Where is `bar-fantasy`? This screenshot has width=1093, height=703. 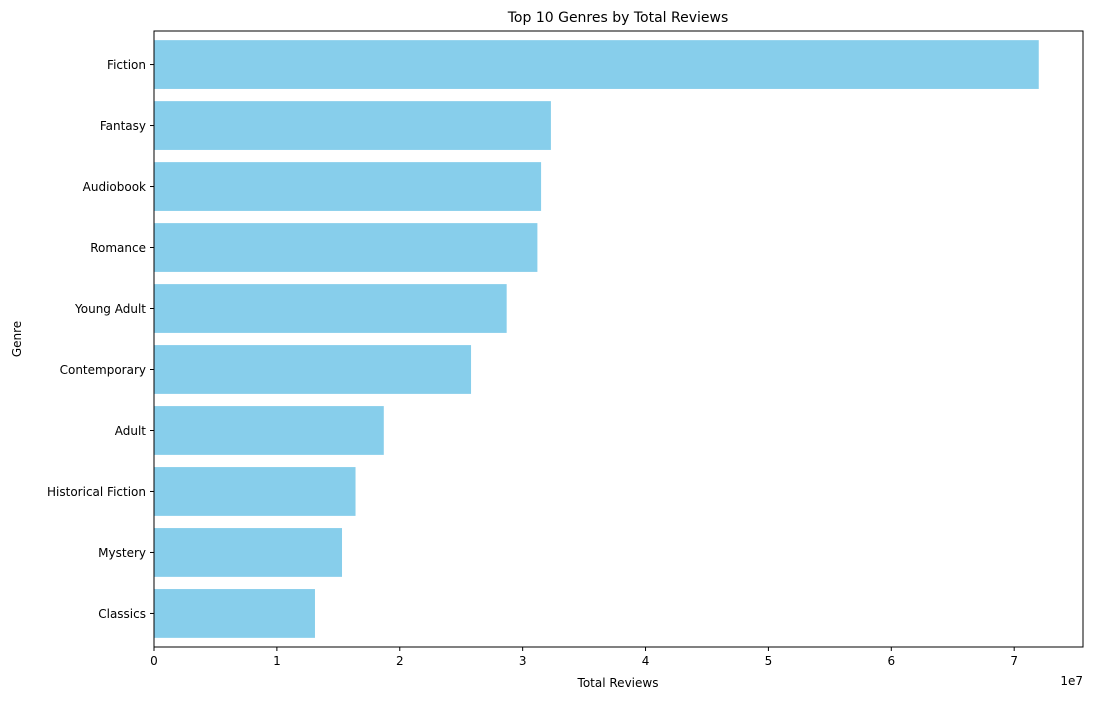 bar-fantasy is located at coordinates (352, 125).